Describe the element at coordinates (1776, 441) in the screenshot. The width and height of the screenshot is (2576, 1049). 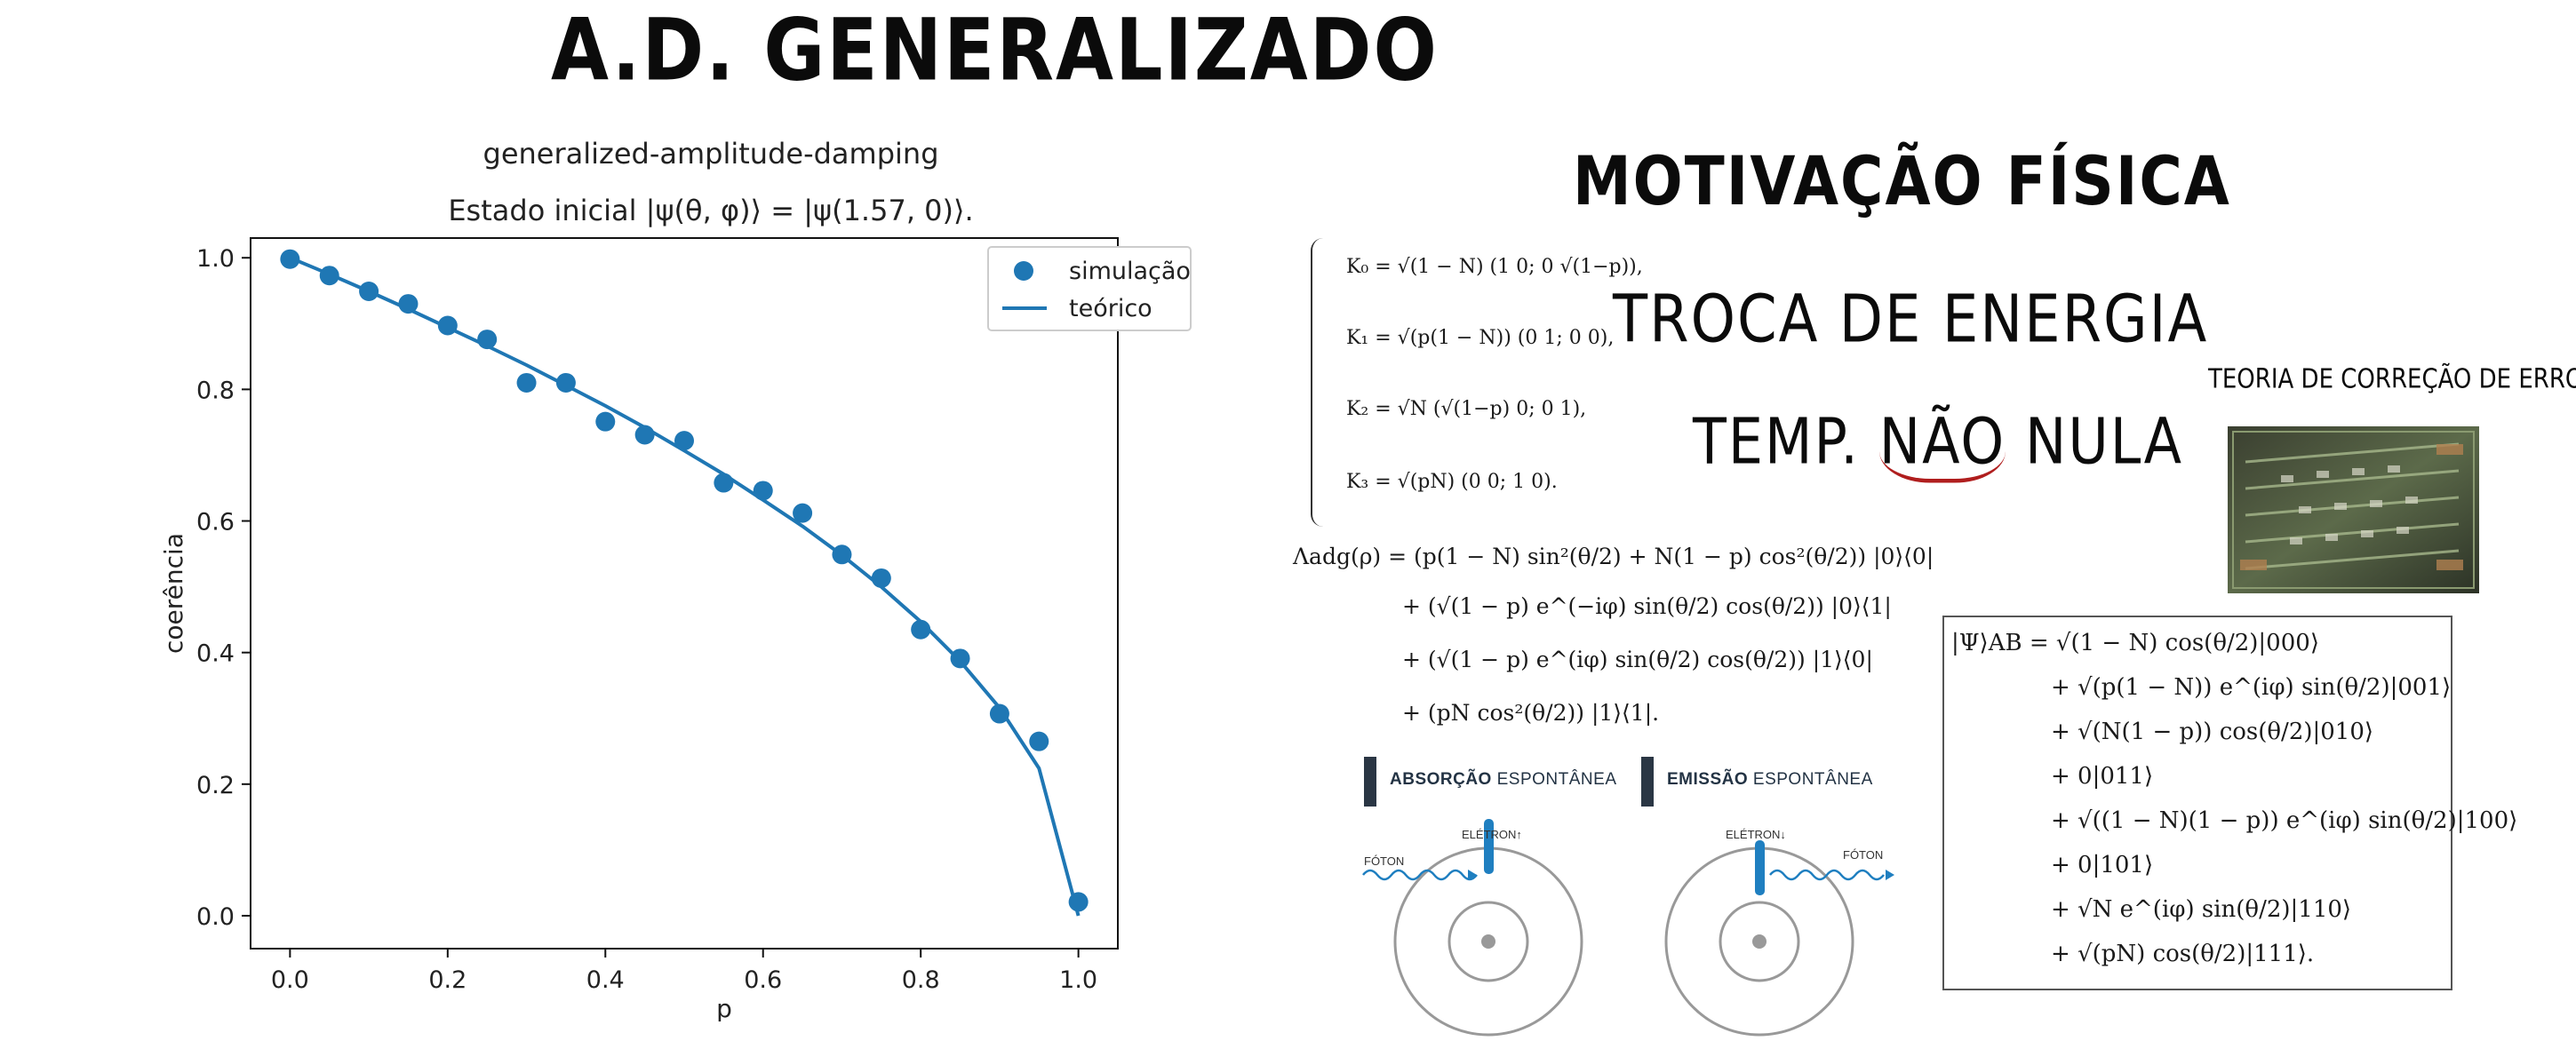
I see `temp-prefix: TEMP.` at that location.